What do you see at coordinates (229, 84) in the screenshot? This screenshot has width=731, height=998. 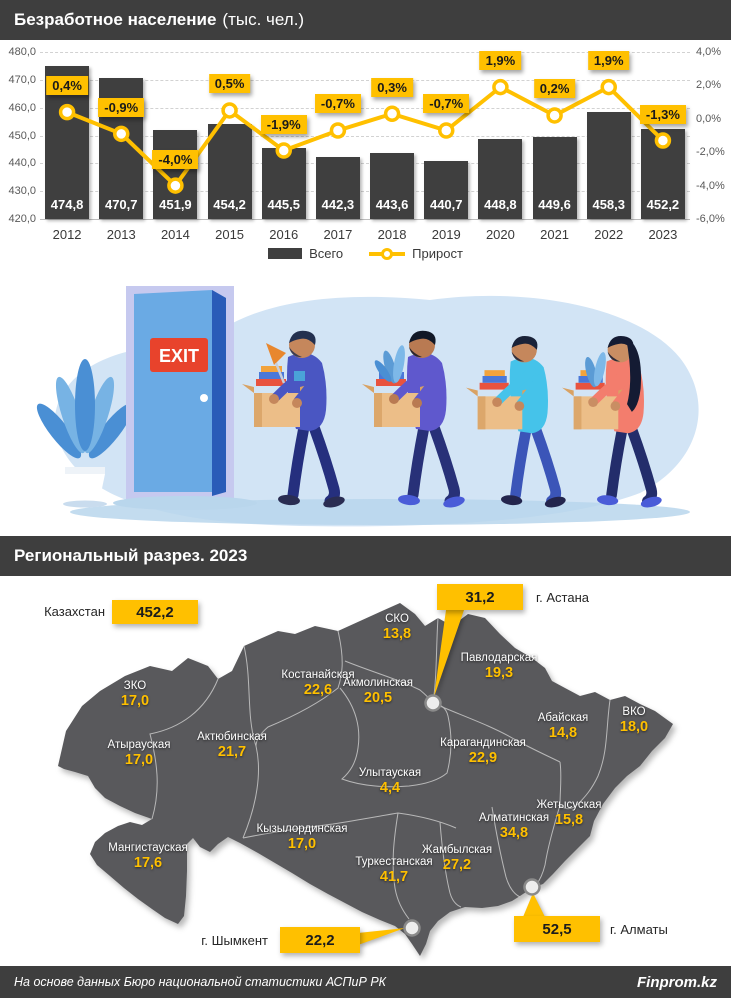 I see `growth-badge-2015: 0,5%` at bounding box center [229, 84].